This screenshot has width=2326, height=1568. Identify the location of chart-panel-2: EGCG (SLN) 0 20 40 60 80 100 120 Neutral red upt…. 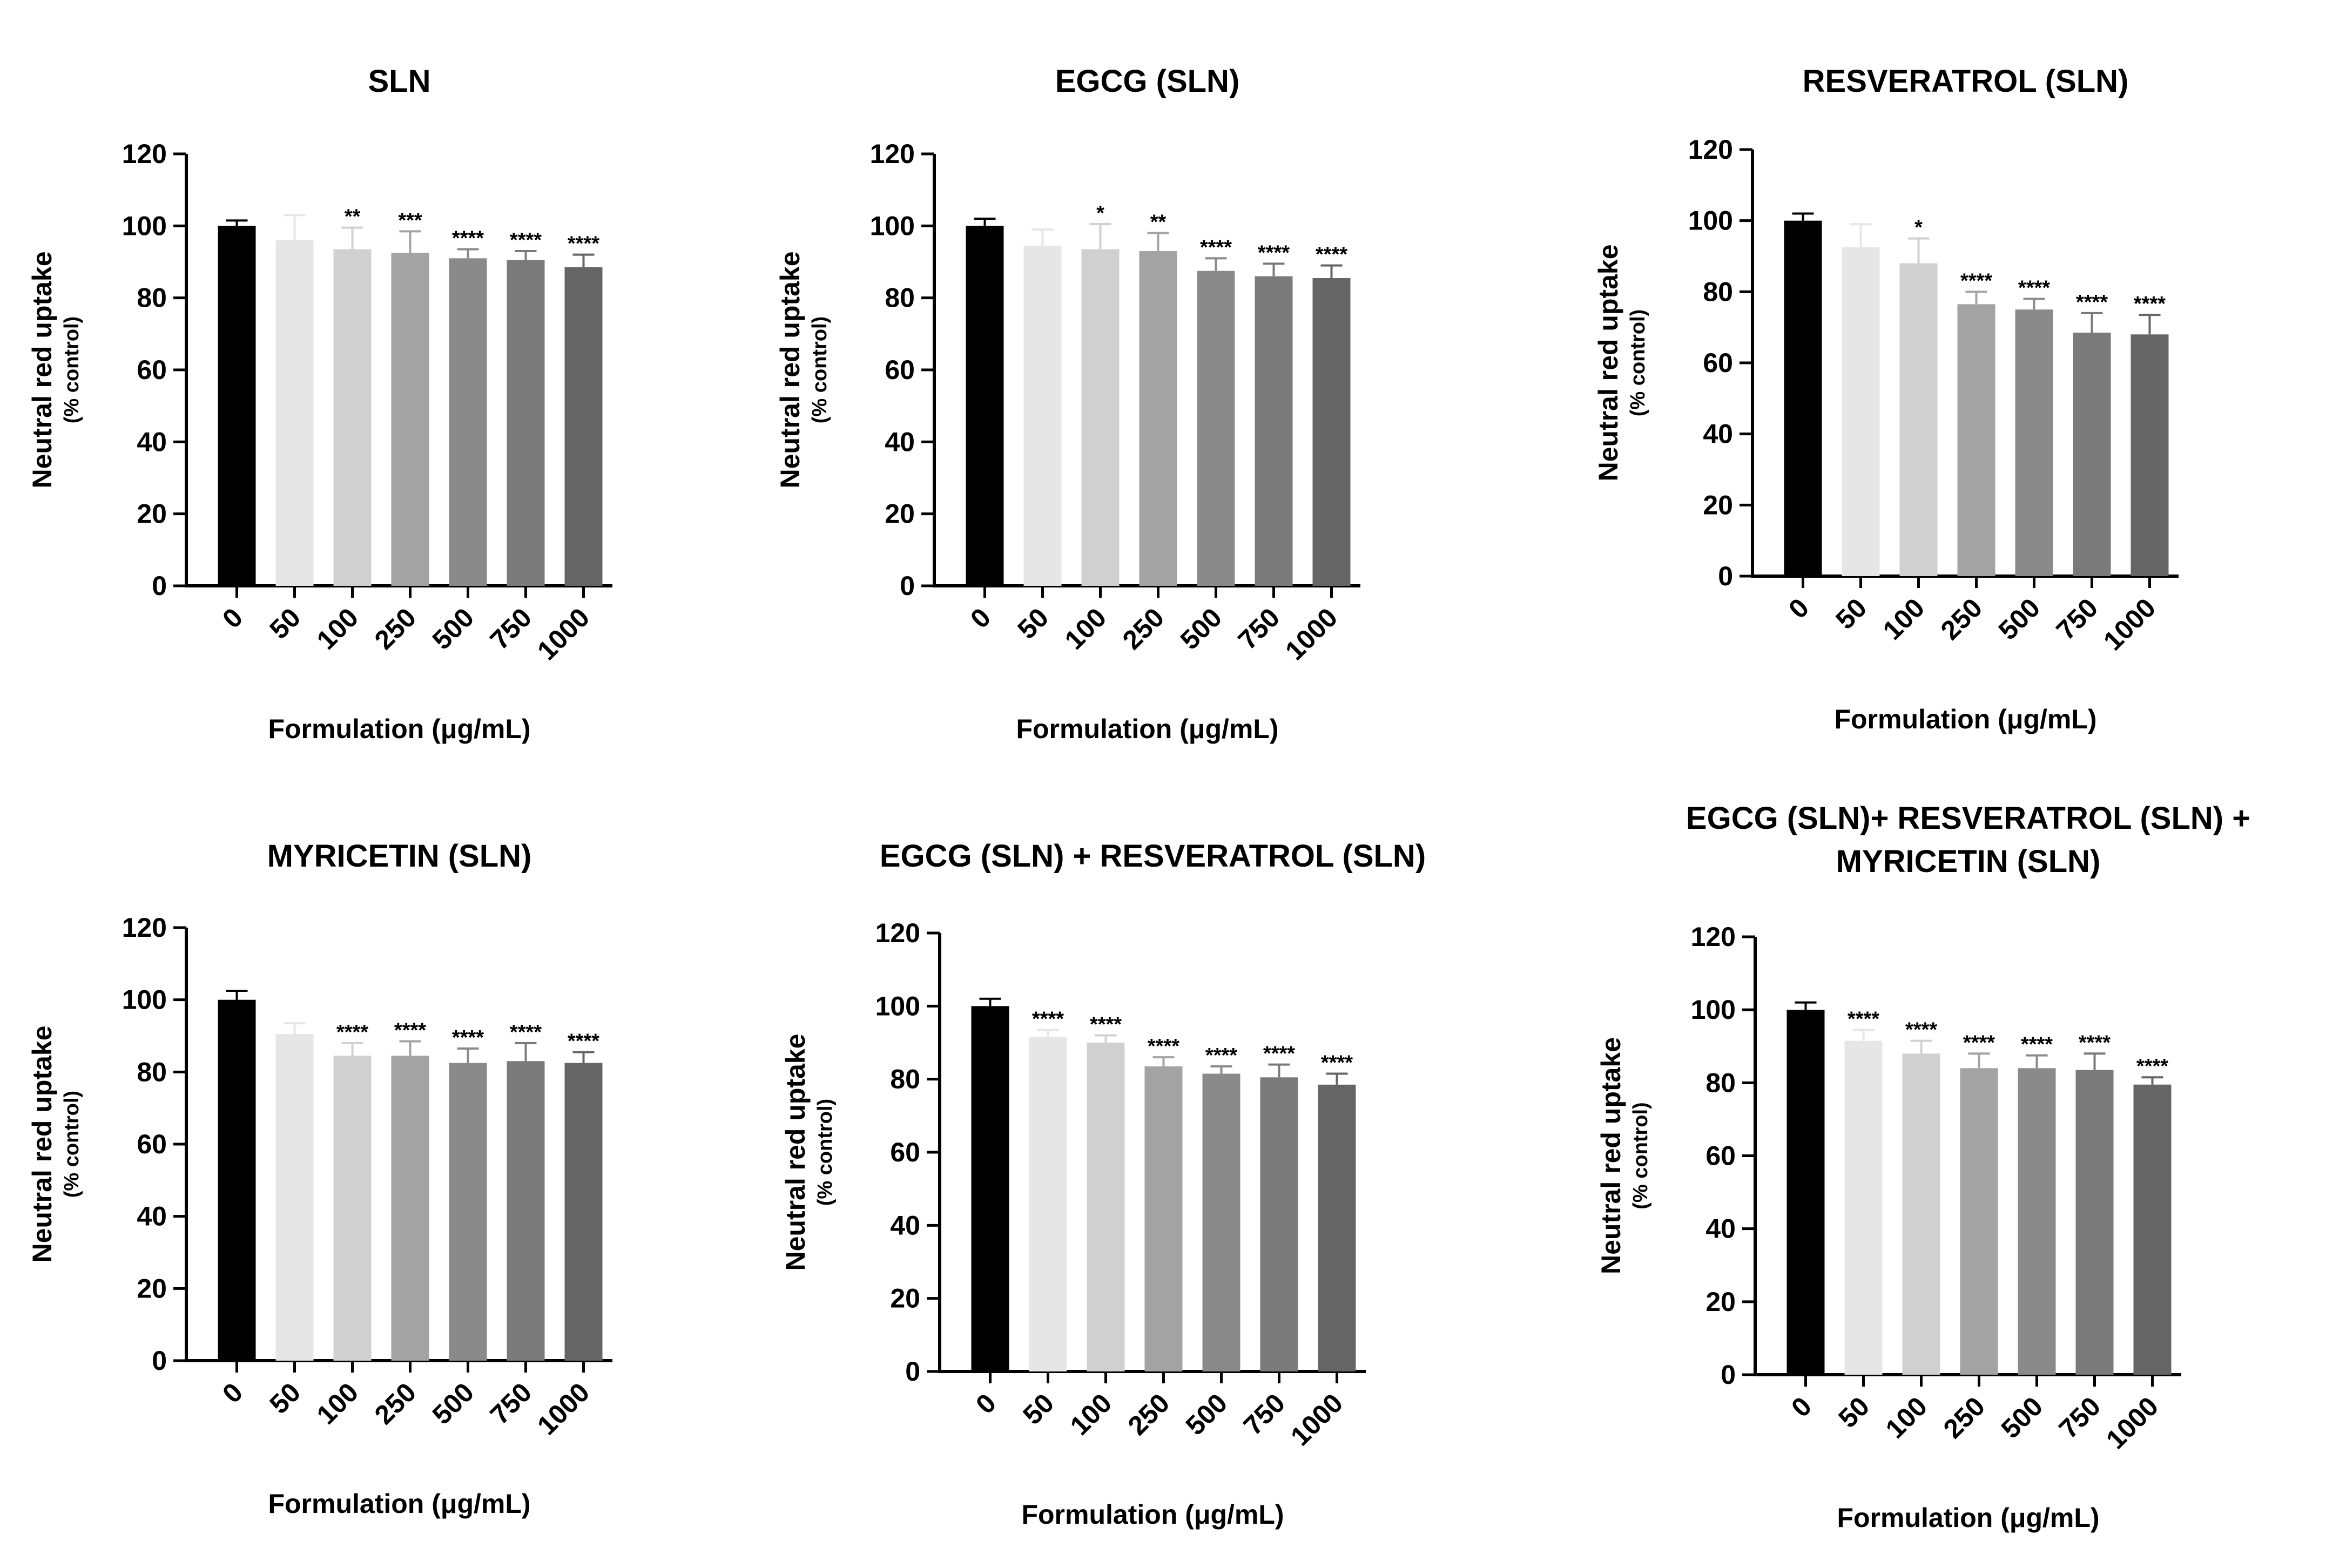
(1067, 404).